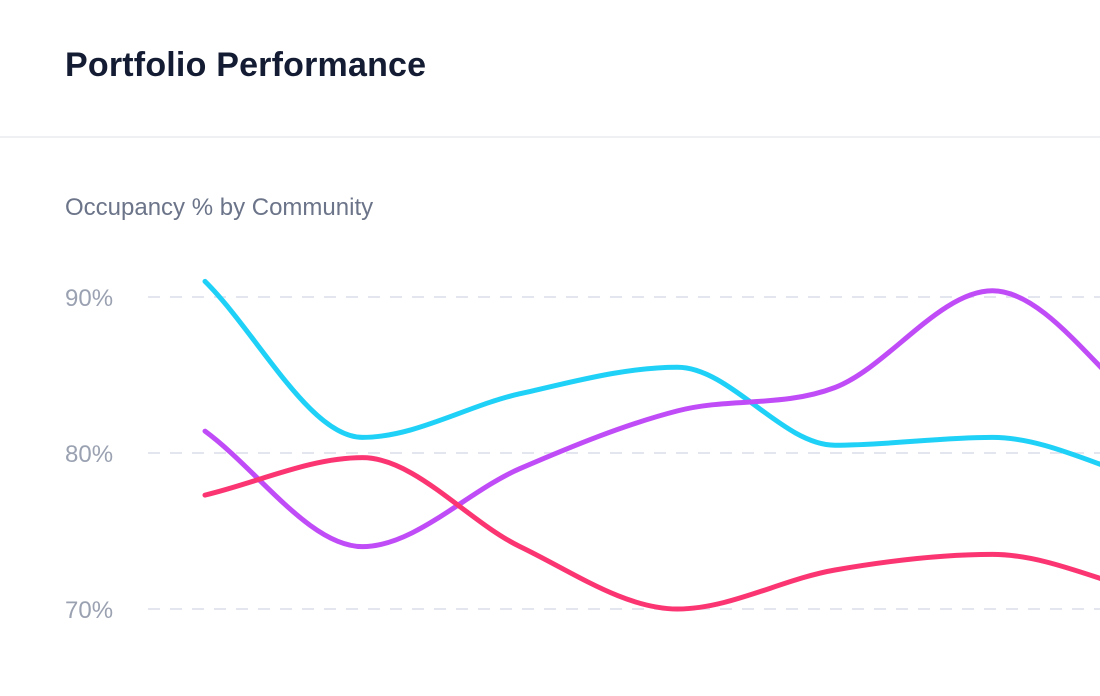 Image resolution: width=1100 pixels, height=696 pixels. What do you see at coordinates (89, 298) in the screenshot?
I see `y-tick-label: 90%` at bounding box center [89, 298].